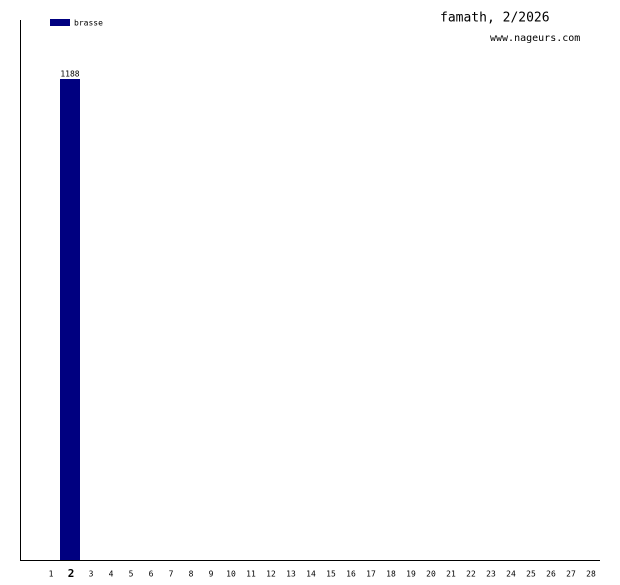 The width and height of the screenshot is (620, 585). What do you see at coordinates (69, 74) in the screenshot?
I see `data-label: 1188` at bounding box center [69, 74].